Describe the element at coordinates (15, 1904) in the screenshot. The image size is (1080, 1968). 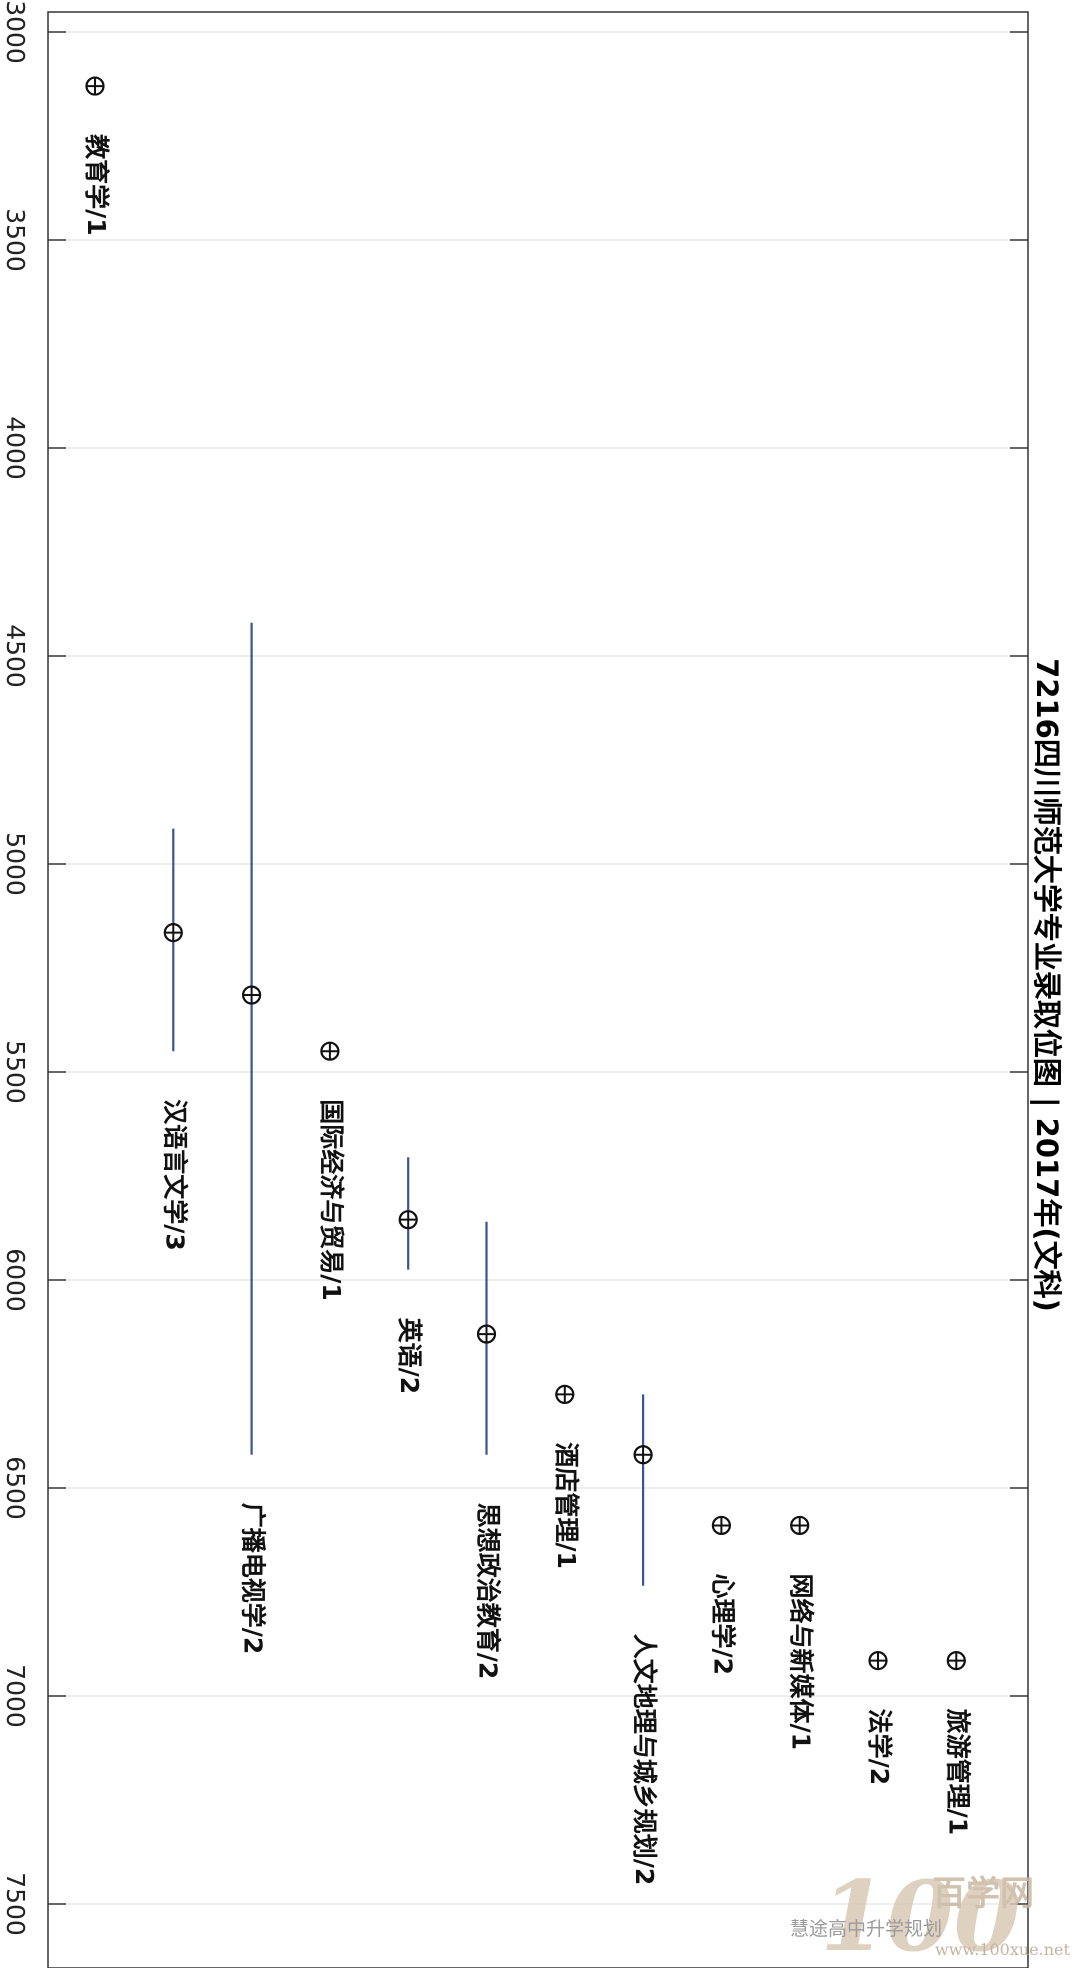
I see `tick-label: 7500` at that location.